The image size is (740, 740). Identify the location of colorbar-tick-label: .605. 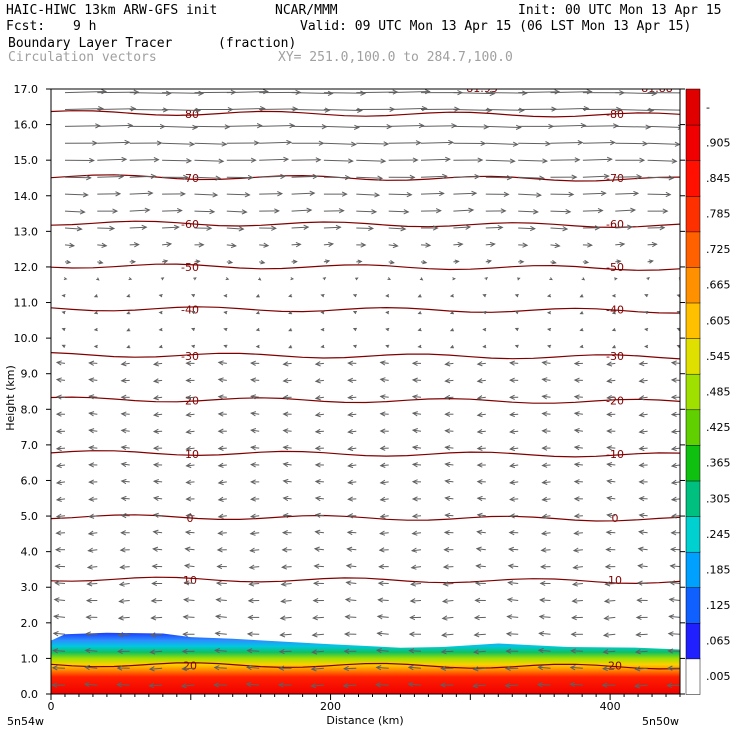
(718, 320).